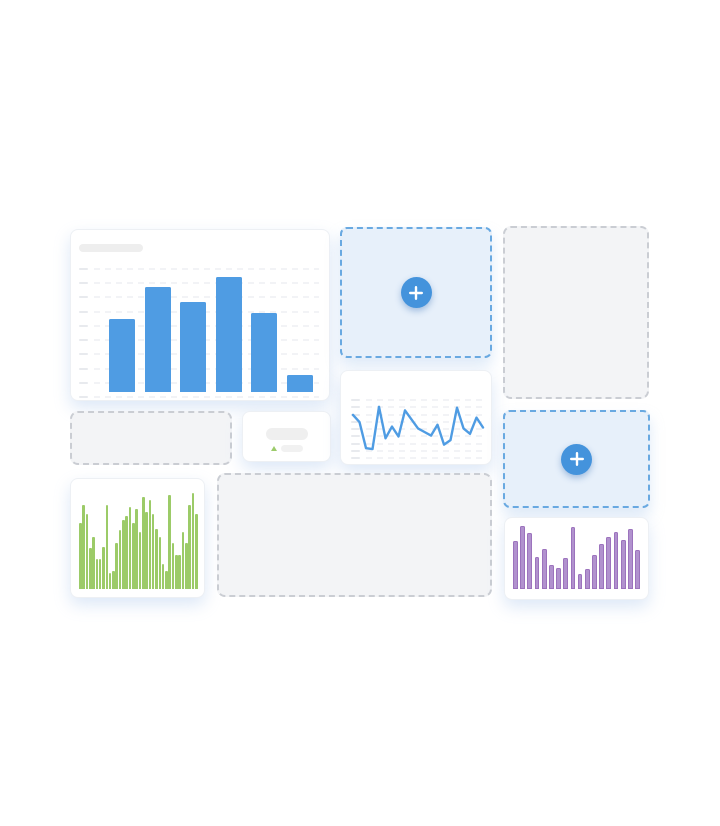  What do you see at coordinates (354, 535) in the screenshot?
I see `empty-widget-slot-bottom` at bounding box center [354, 535].